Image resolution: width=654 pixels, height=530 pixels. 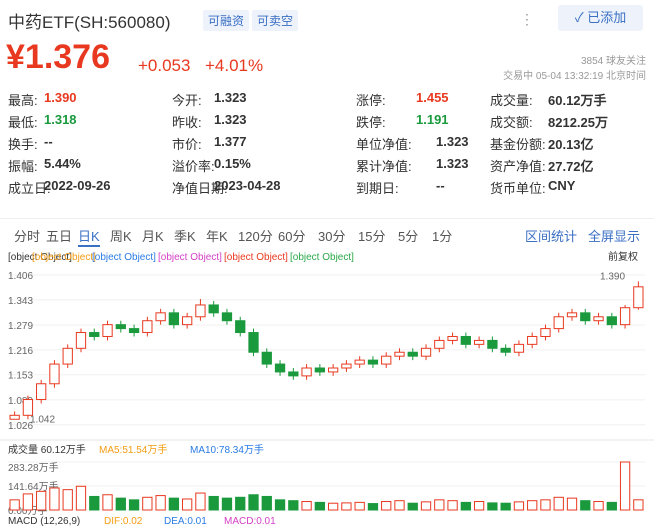 What do you see at coordinates (234, 65) in the screenshot?
I see `change-pct: +4.01%` at bounding box center [234, 65].